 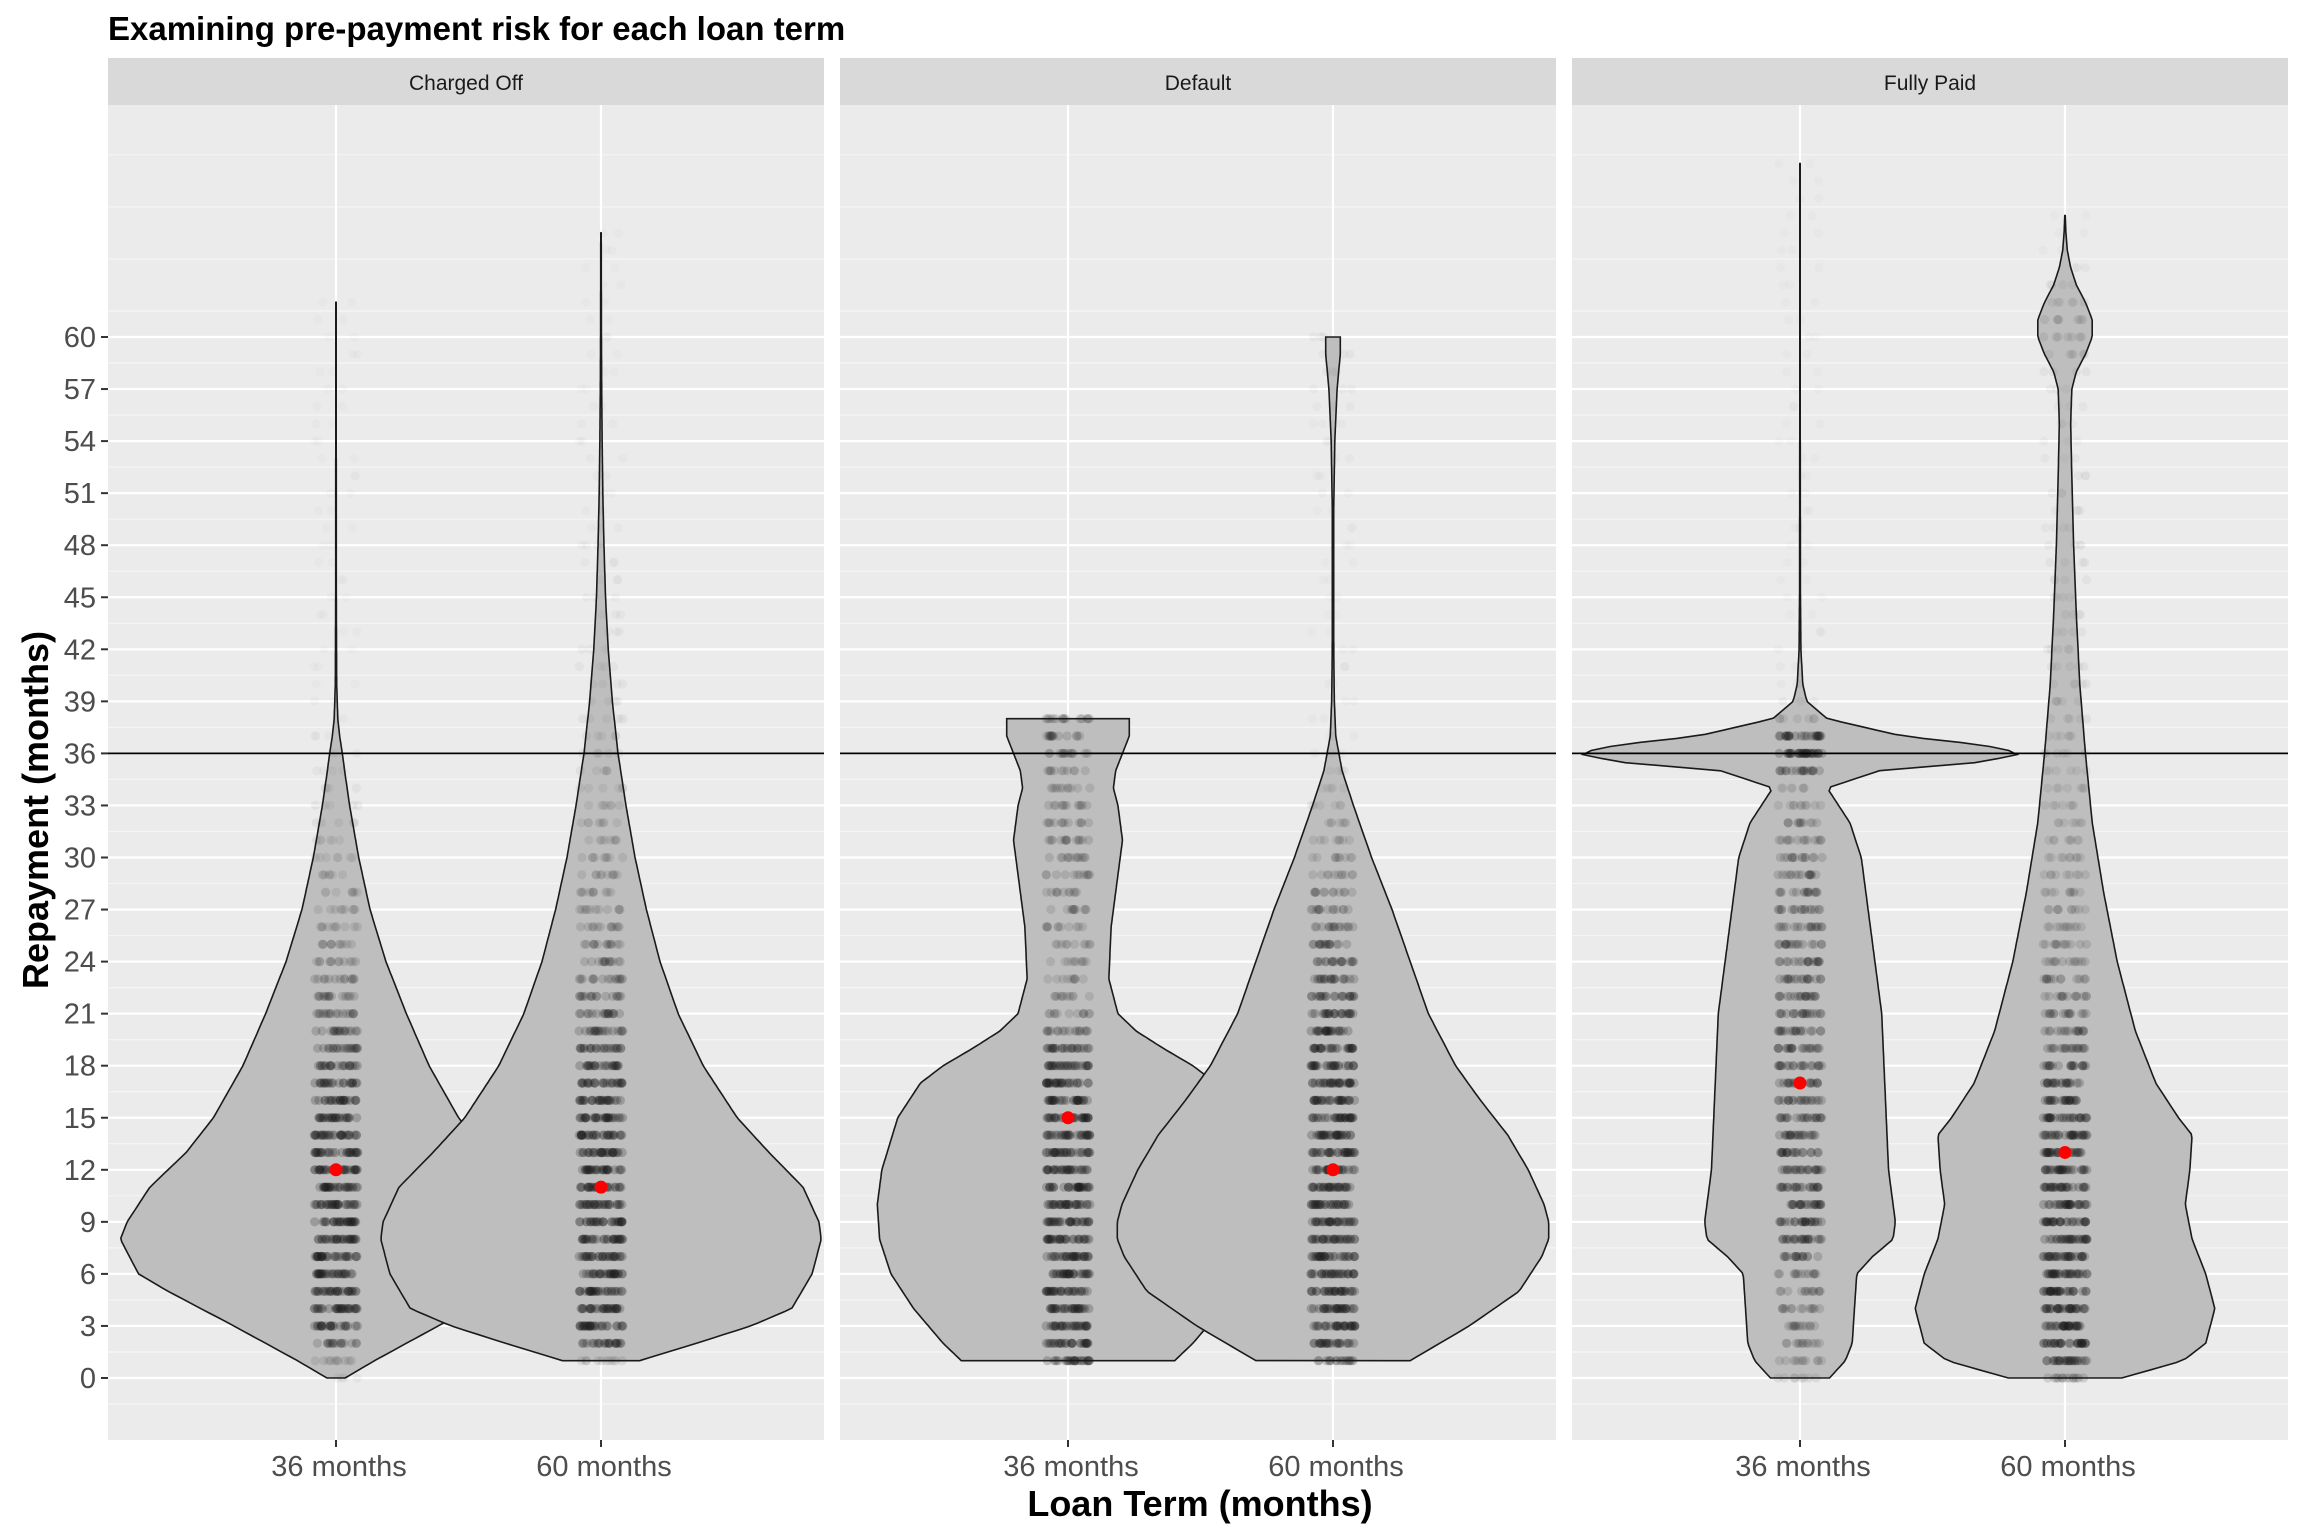 I want to click on y-tick-label: 33, so click(x=80, y=806).